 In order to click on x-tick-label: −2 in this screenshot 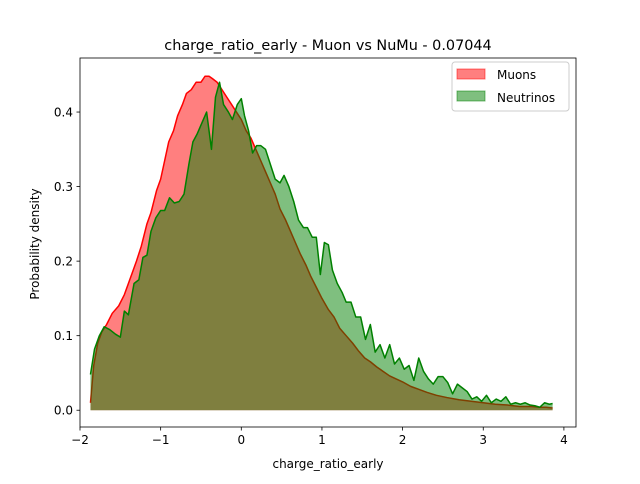, I will do `click(80, 440)`.